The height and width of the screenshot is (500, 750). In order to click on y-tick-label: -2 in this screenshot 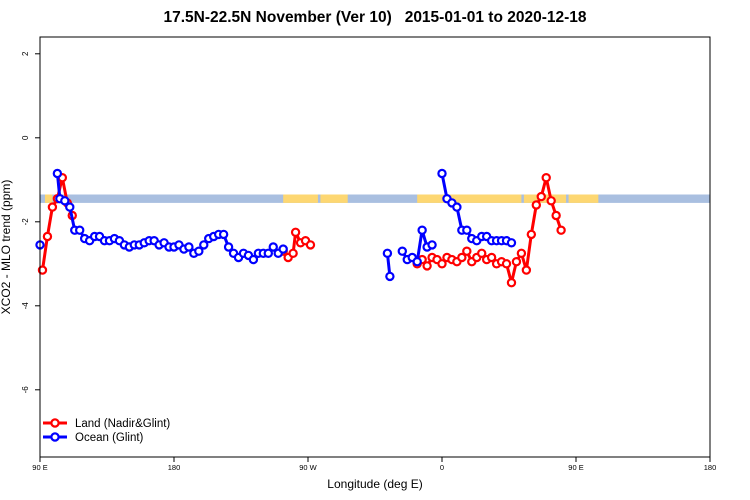, I will do `click(25, 222)`.